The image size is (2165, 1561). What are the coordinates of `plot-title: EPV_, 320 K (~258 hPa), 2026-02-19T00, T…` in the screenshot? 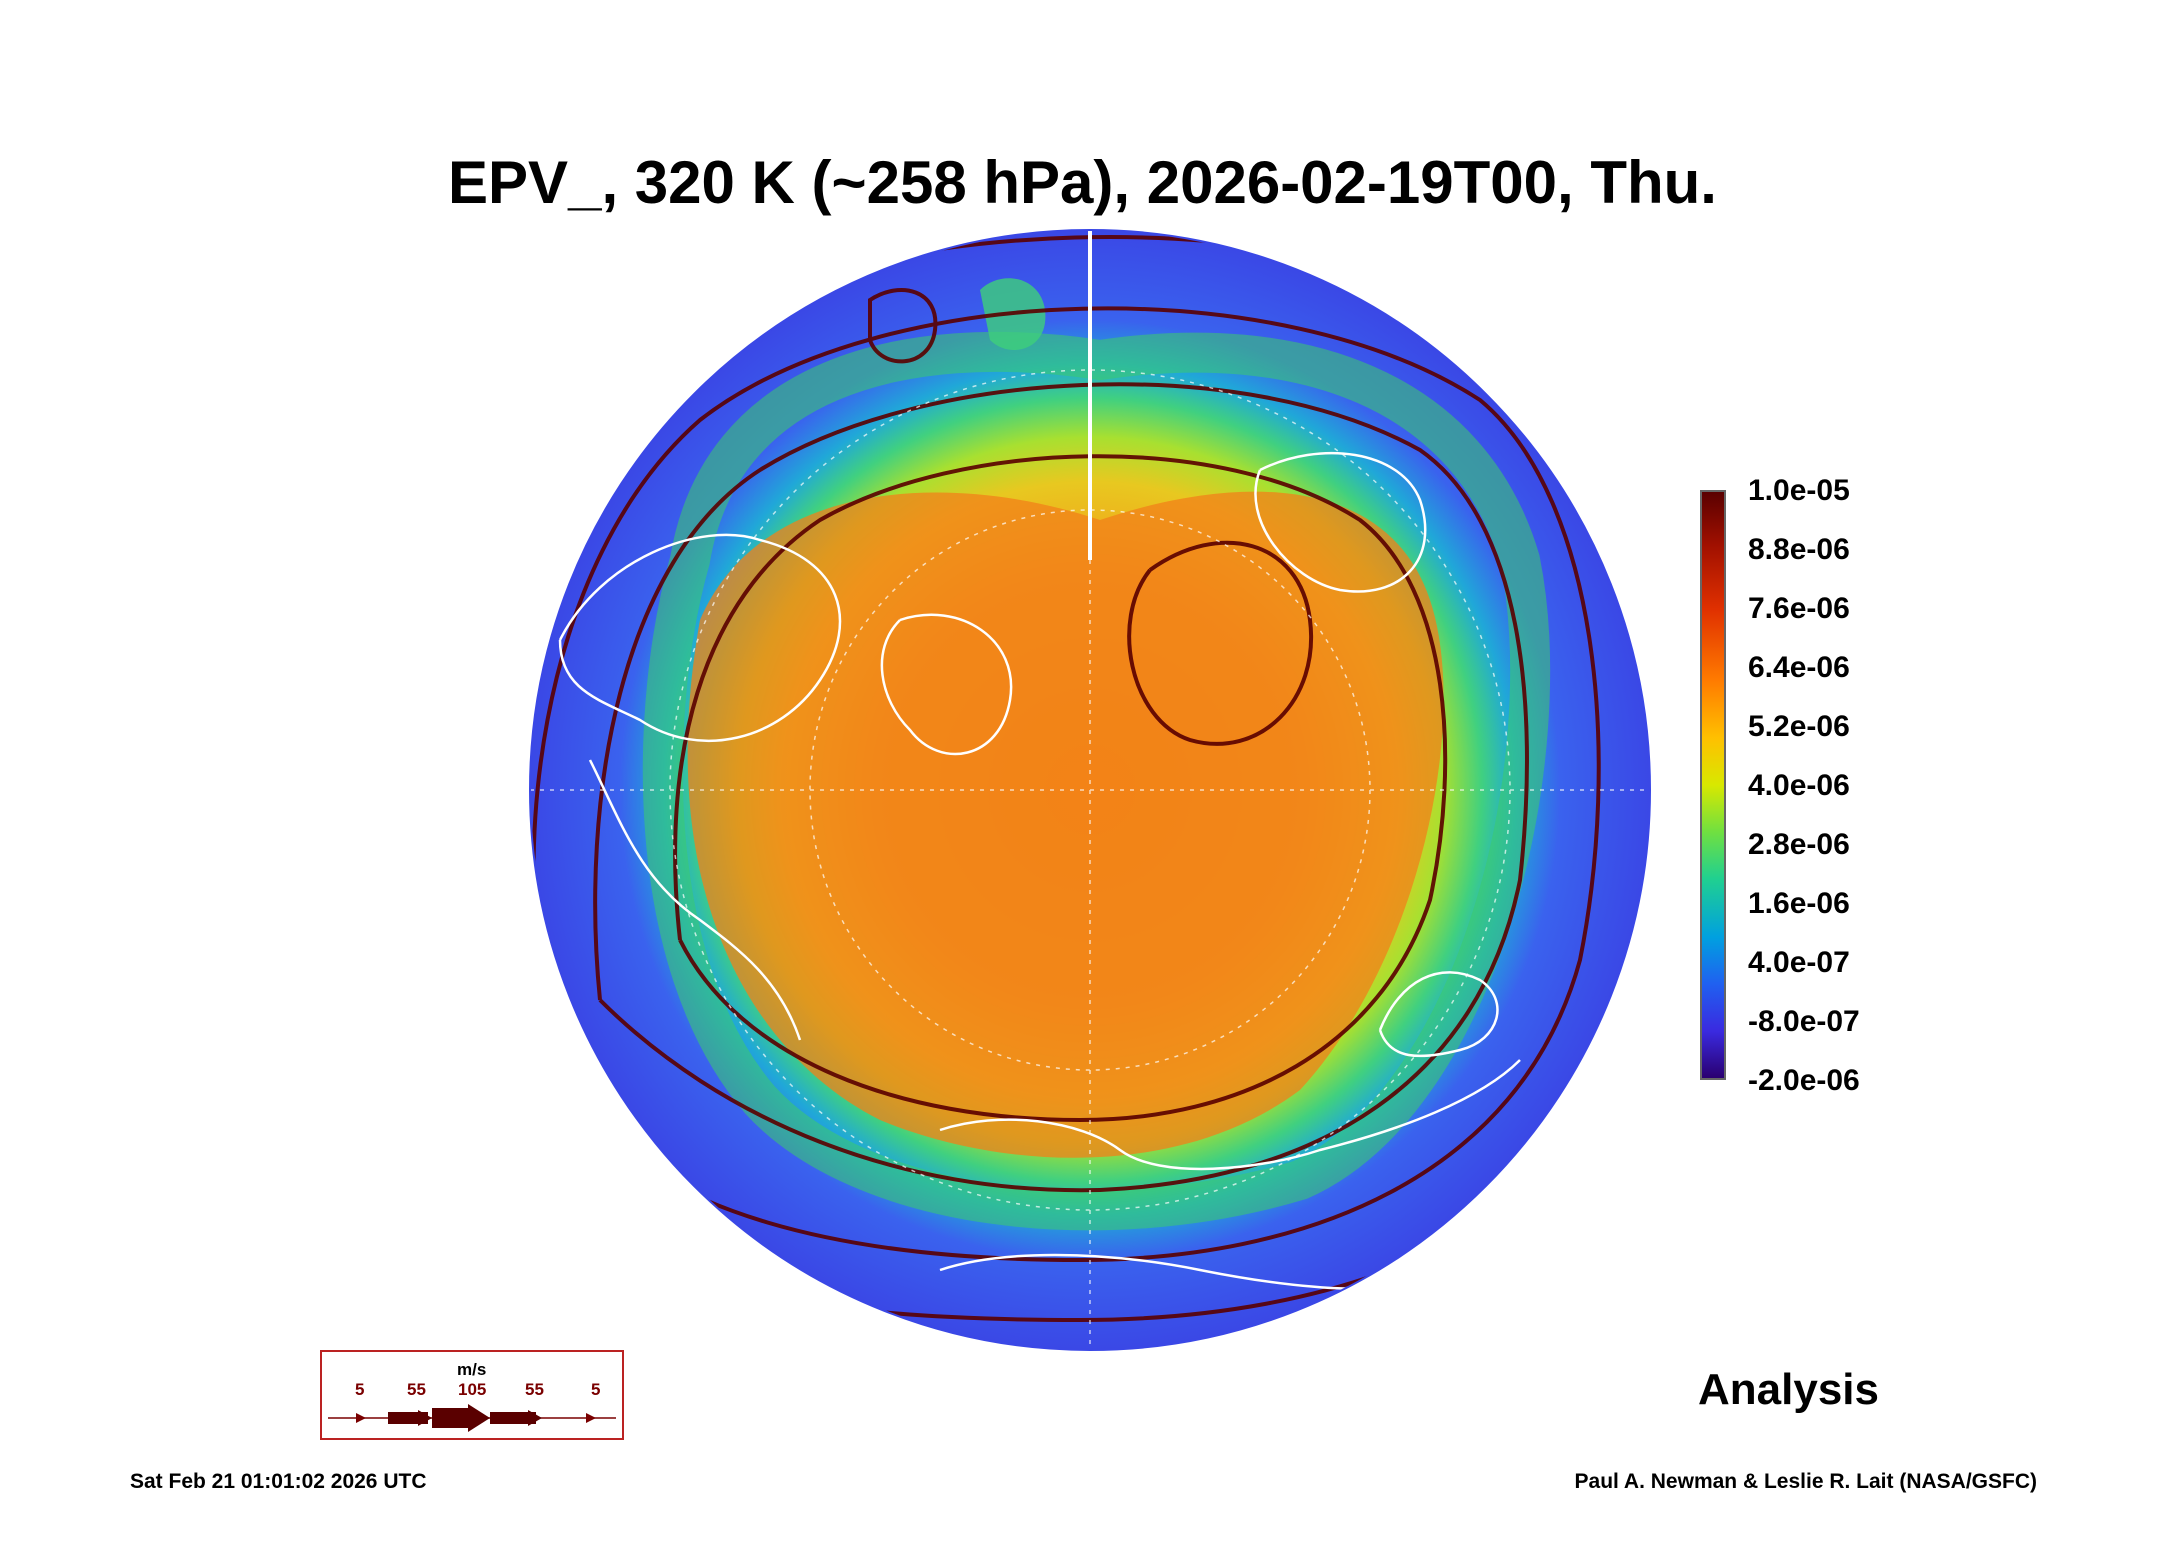 It's located at (1082, 182).